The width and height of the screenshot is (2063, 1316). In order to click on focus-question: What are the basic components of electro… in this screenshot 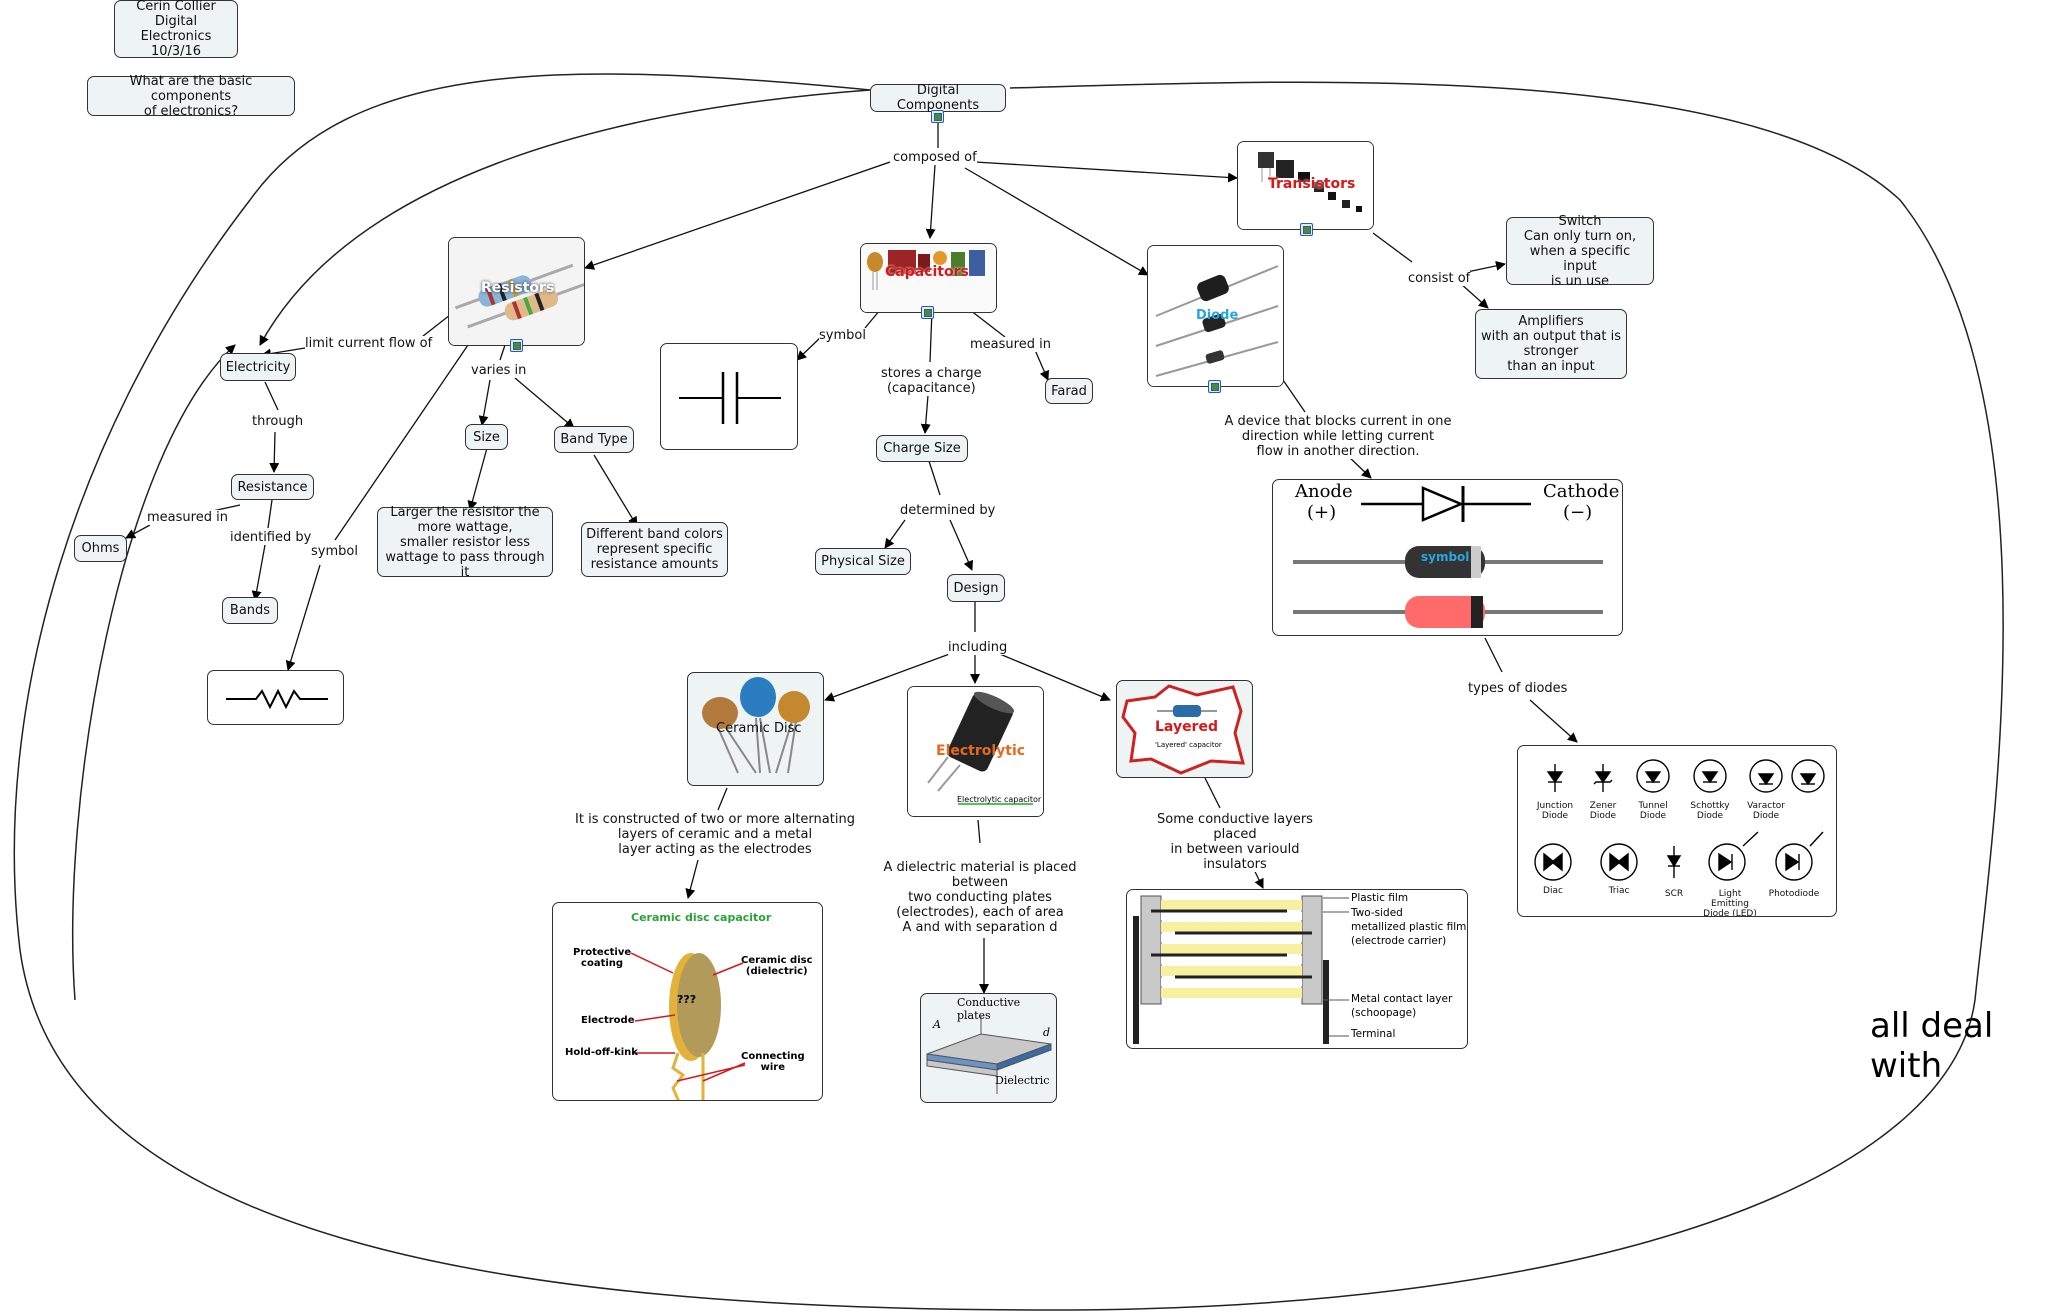, I will do `click(191, 96)`.